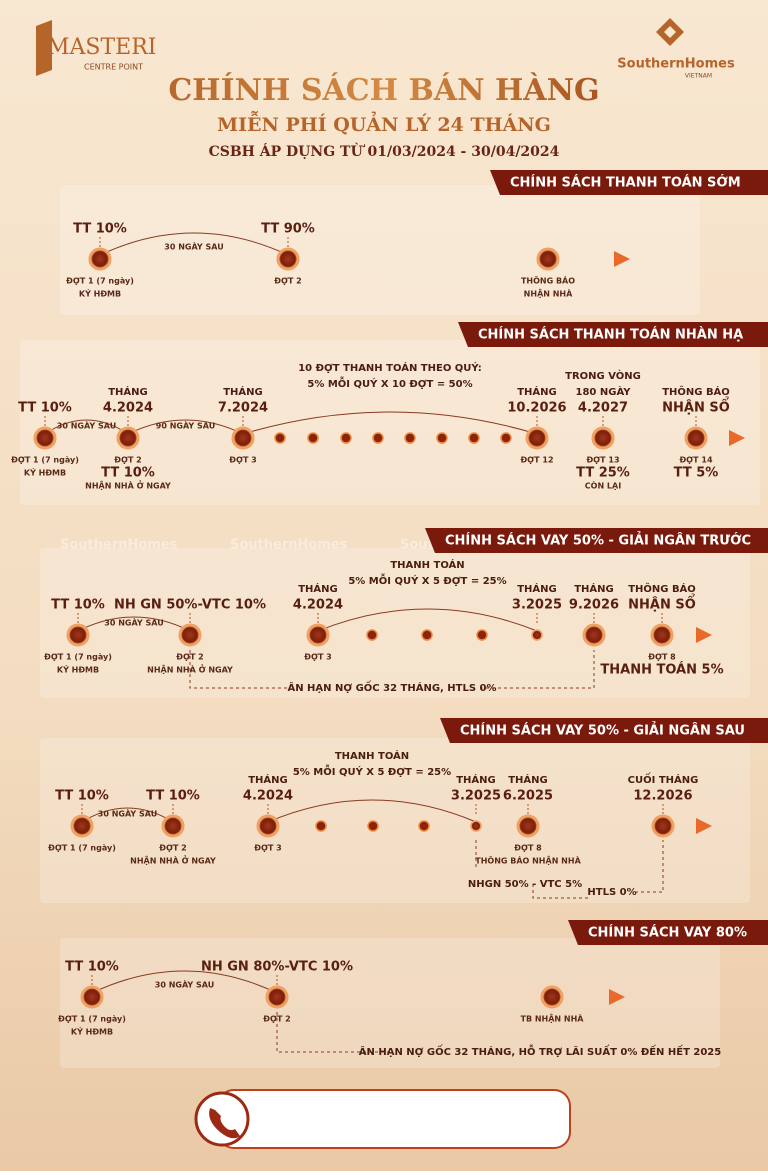  Describe the element at coordinates (528, 796) in the screenshot. I see `top-label: 6.2025` at that location.